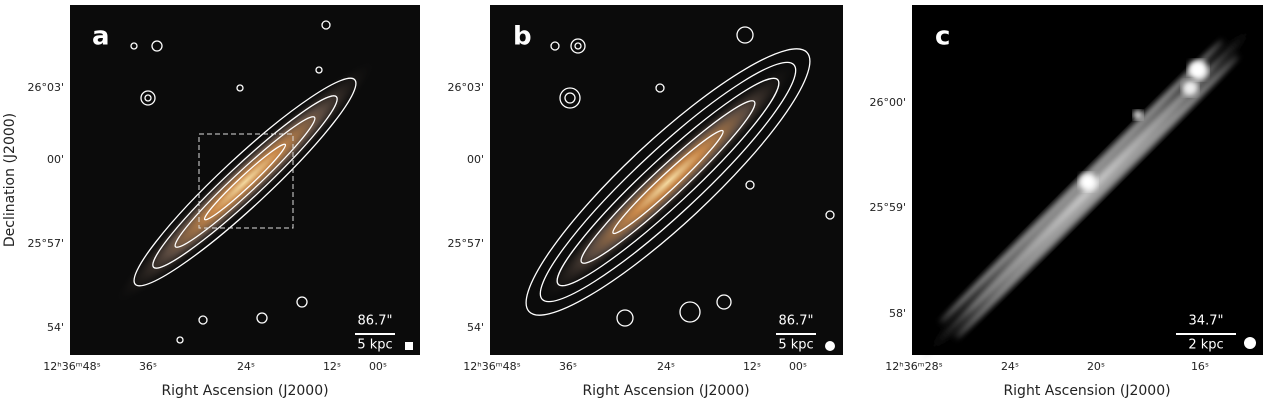 The height and width of the screenshot is (407, 1270). I want to click on x-tick-label: 16ˢ, so click(1200, 366).